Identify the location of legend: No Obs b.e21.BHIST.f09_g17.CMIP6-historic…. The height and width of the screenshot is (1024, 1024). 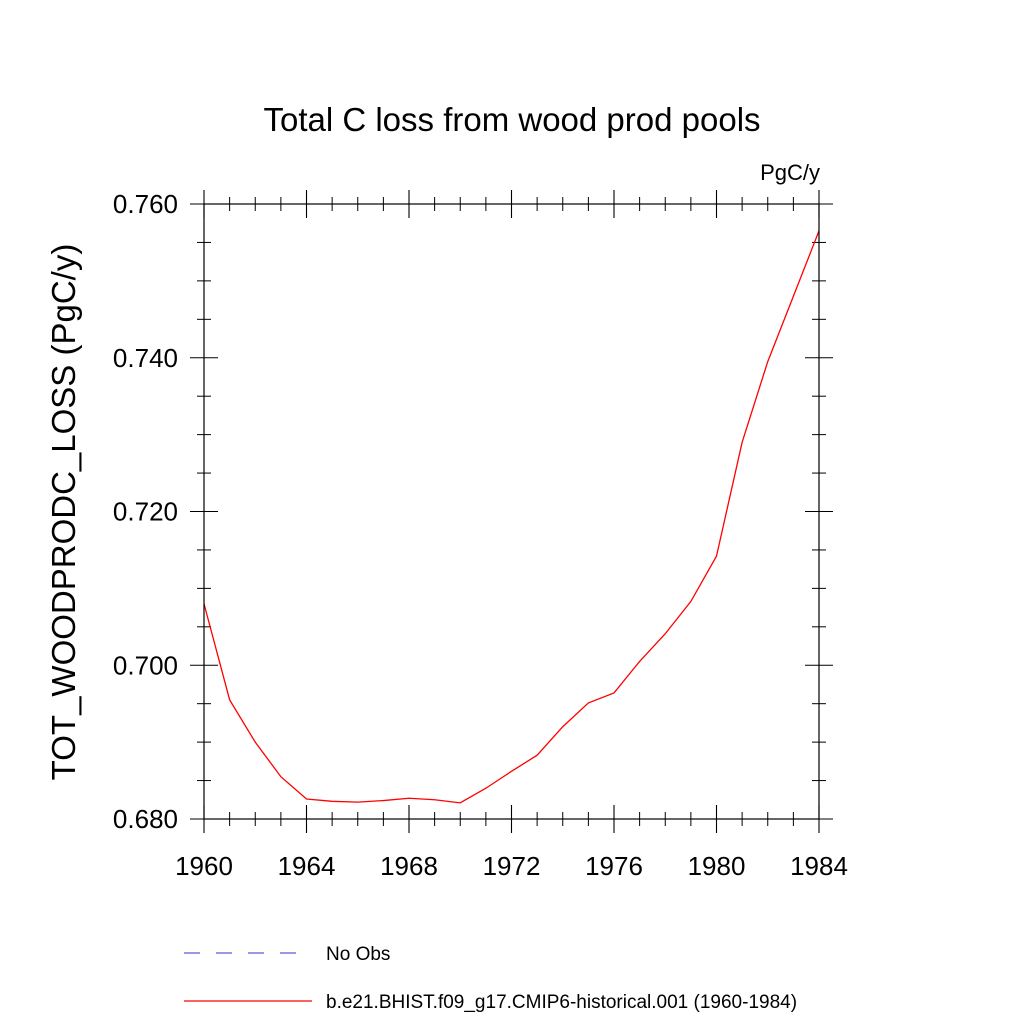
(490, 978).